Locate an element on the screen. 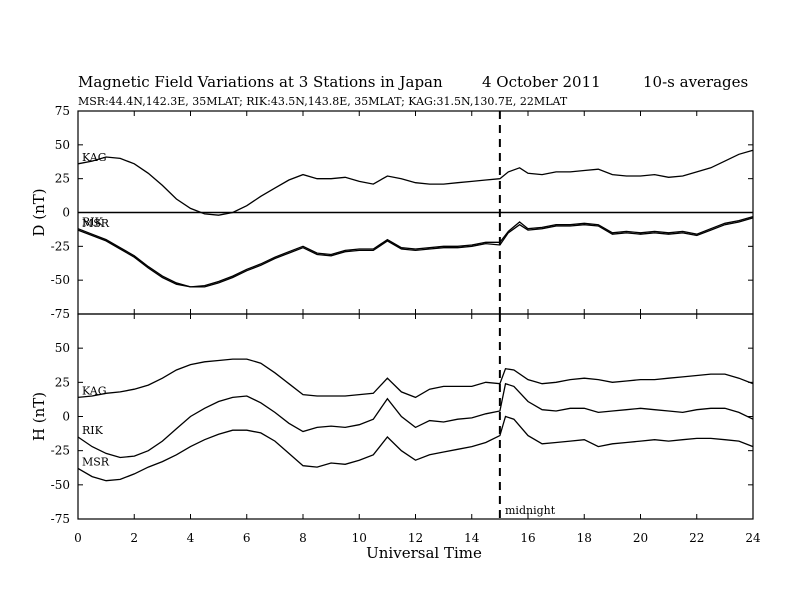 Image resolution: width=792 pixels, height=612 pixels. d-y-tick-label: -50 is located at coordinates (60, 280).